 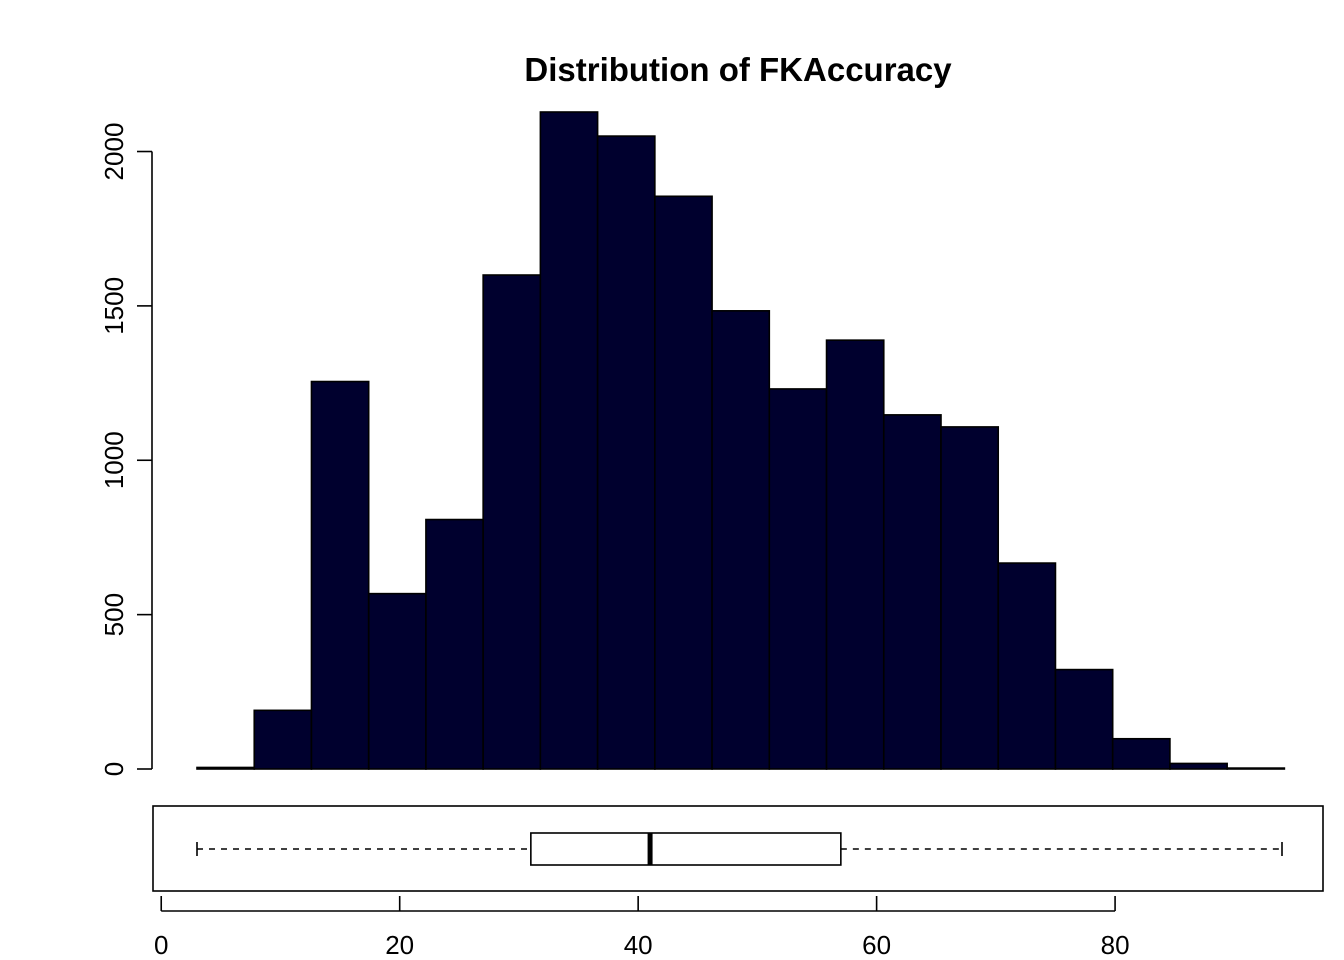 I want to click on x-tick-label: 40, so click(x=638, y=945).